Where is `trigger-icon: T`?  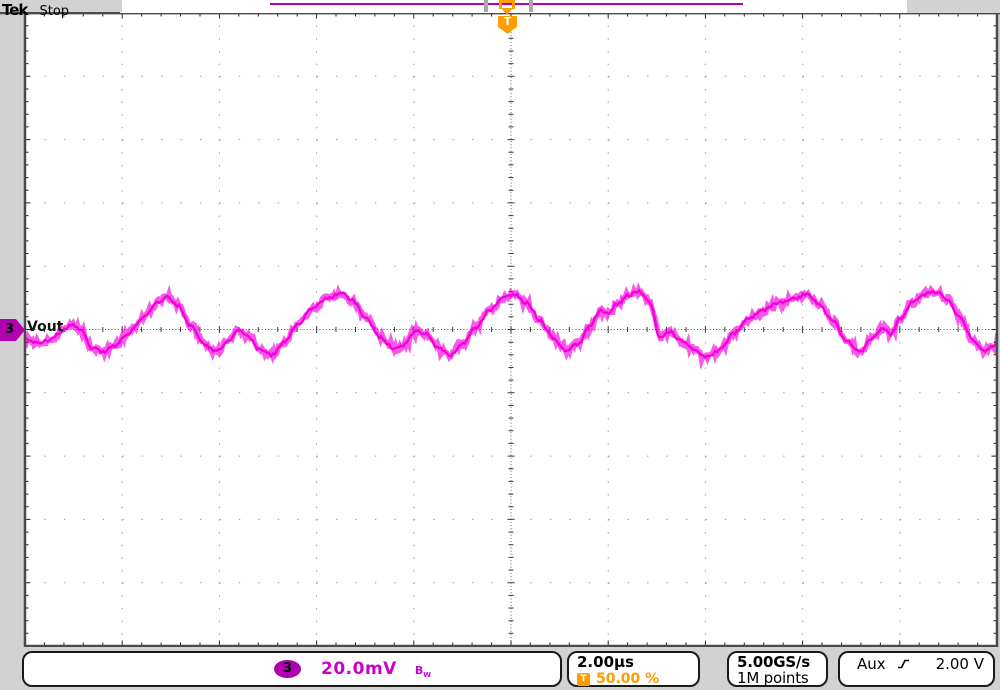 trigger-icon: T is located at coordinates (583, 679).